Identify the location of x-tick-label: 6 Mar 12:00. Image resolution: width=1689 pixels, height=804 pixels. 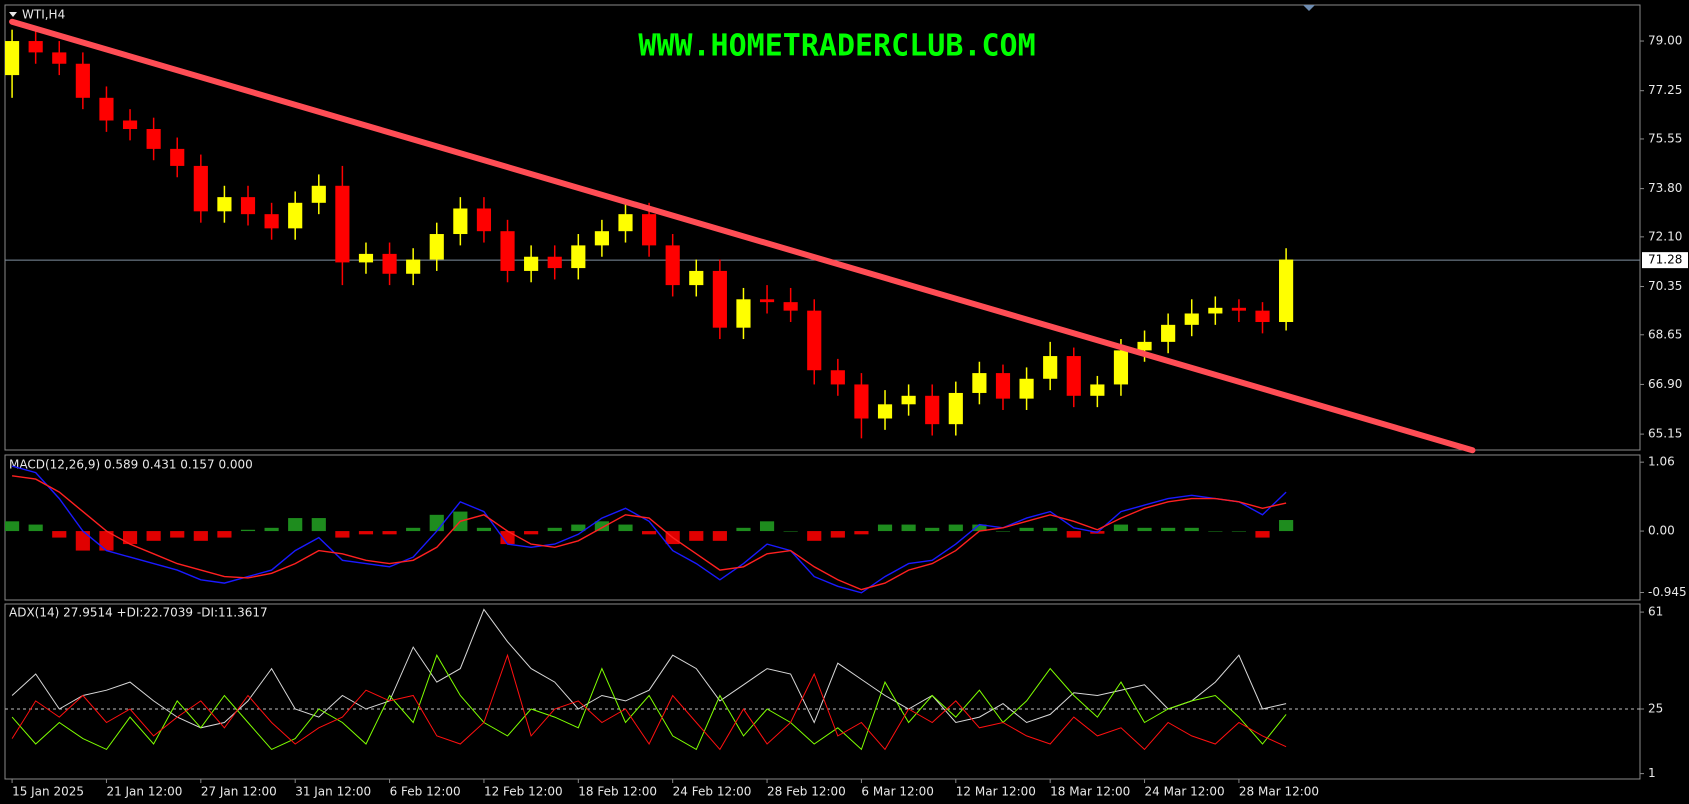
(897, 792).